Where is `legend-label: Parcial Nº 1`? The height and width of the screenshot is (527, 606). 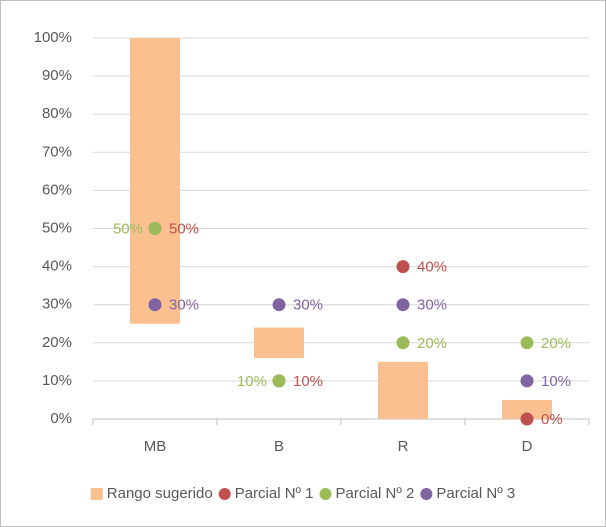
legend-label: Parcial Nº 1 is located at coordinates (274, 493).